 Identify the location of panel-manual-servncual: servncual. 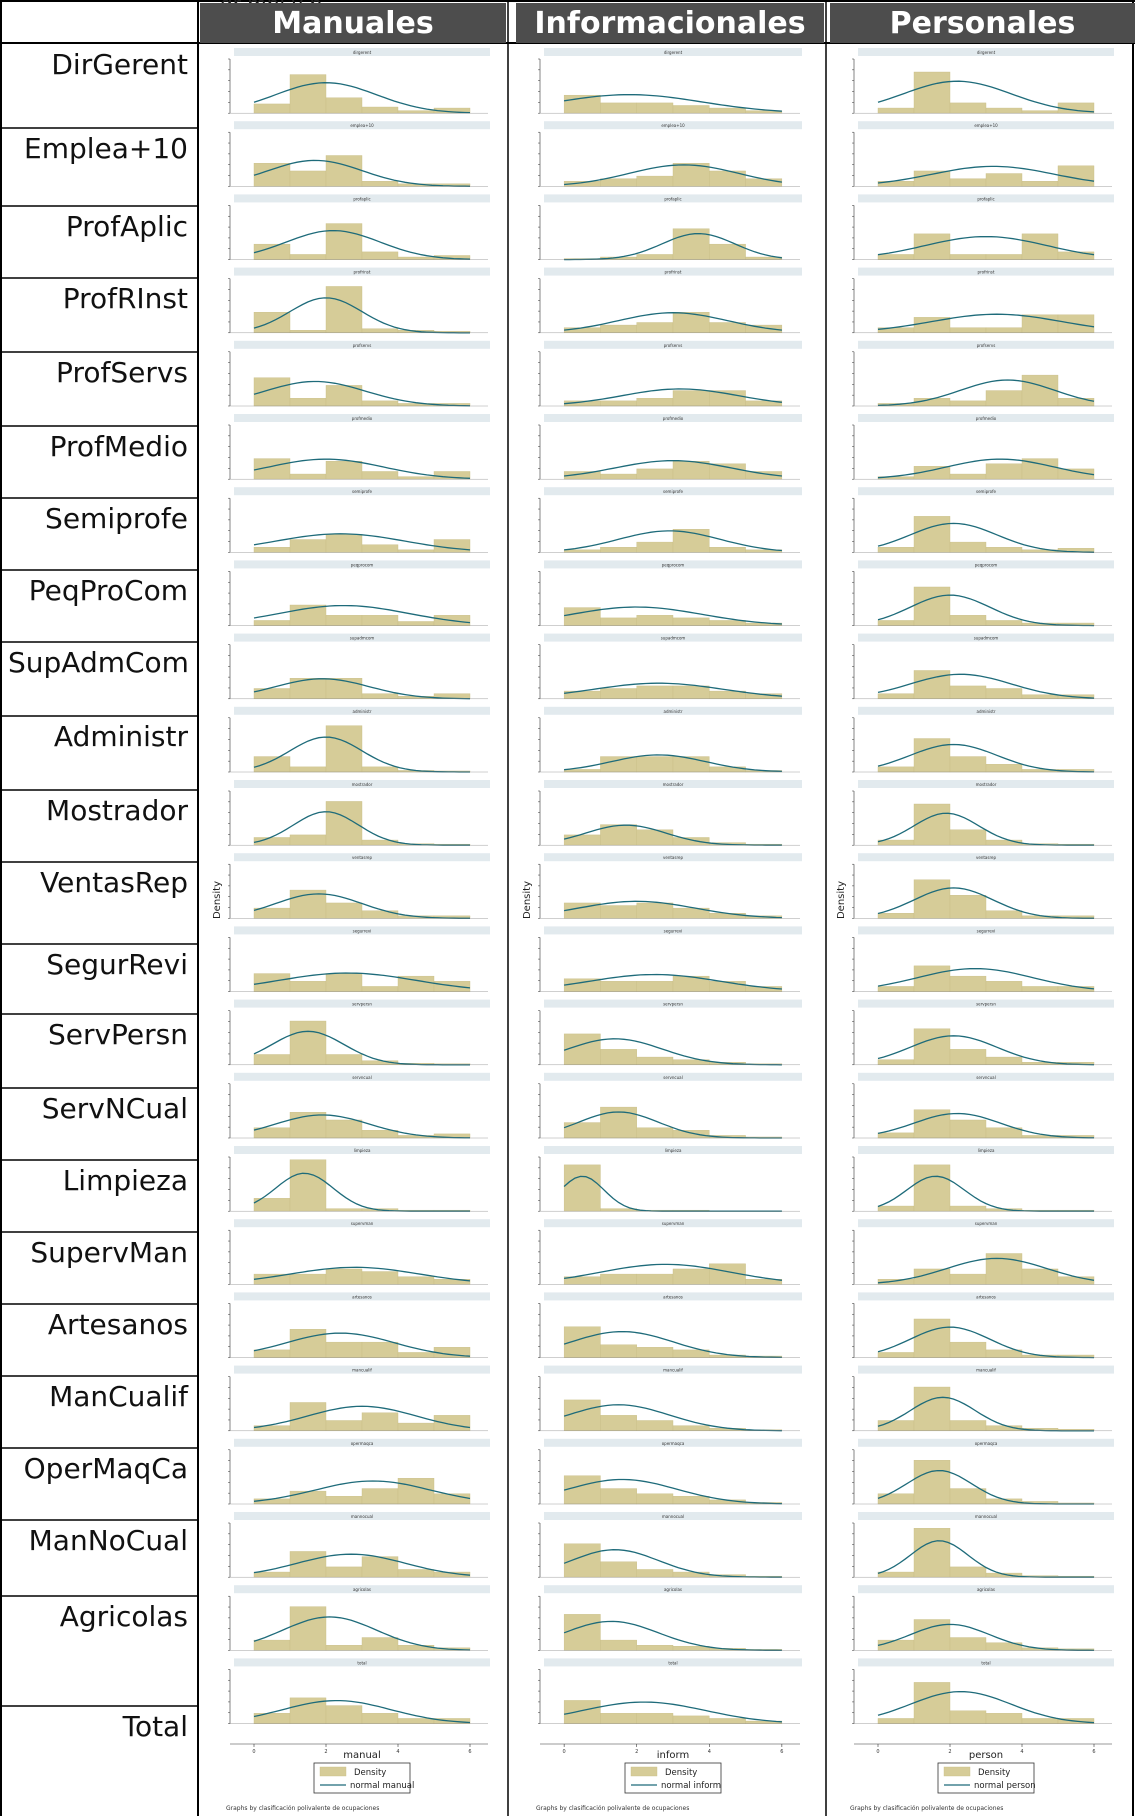
(359, 1105).